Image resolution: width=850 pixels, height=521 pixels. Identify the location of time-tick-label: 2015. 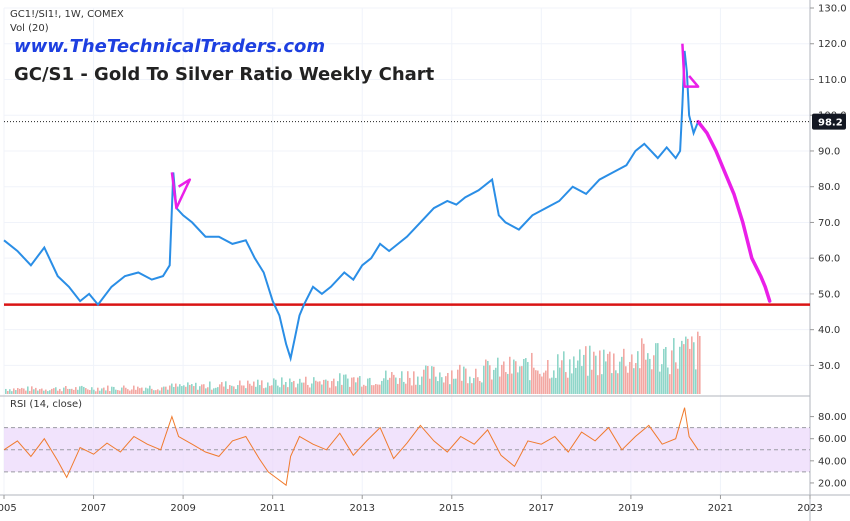
(451, 508).